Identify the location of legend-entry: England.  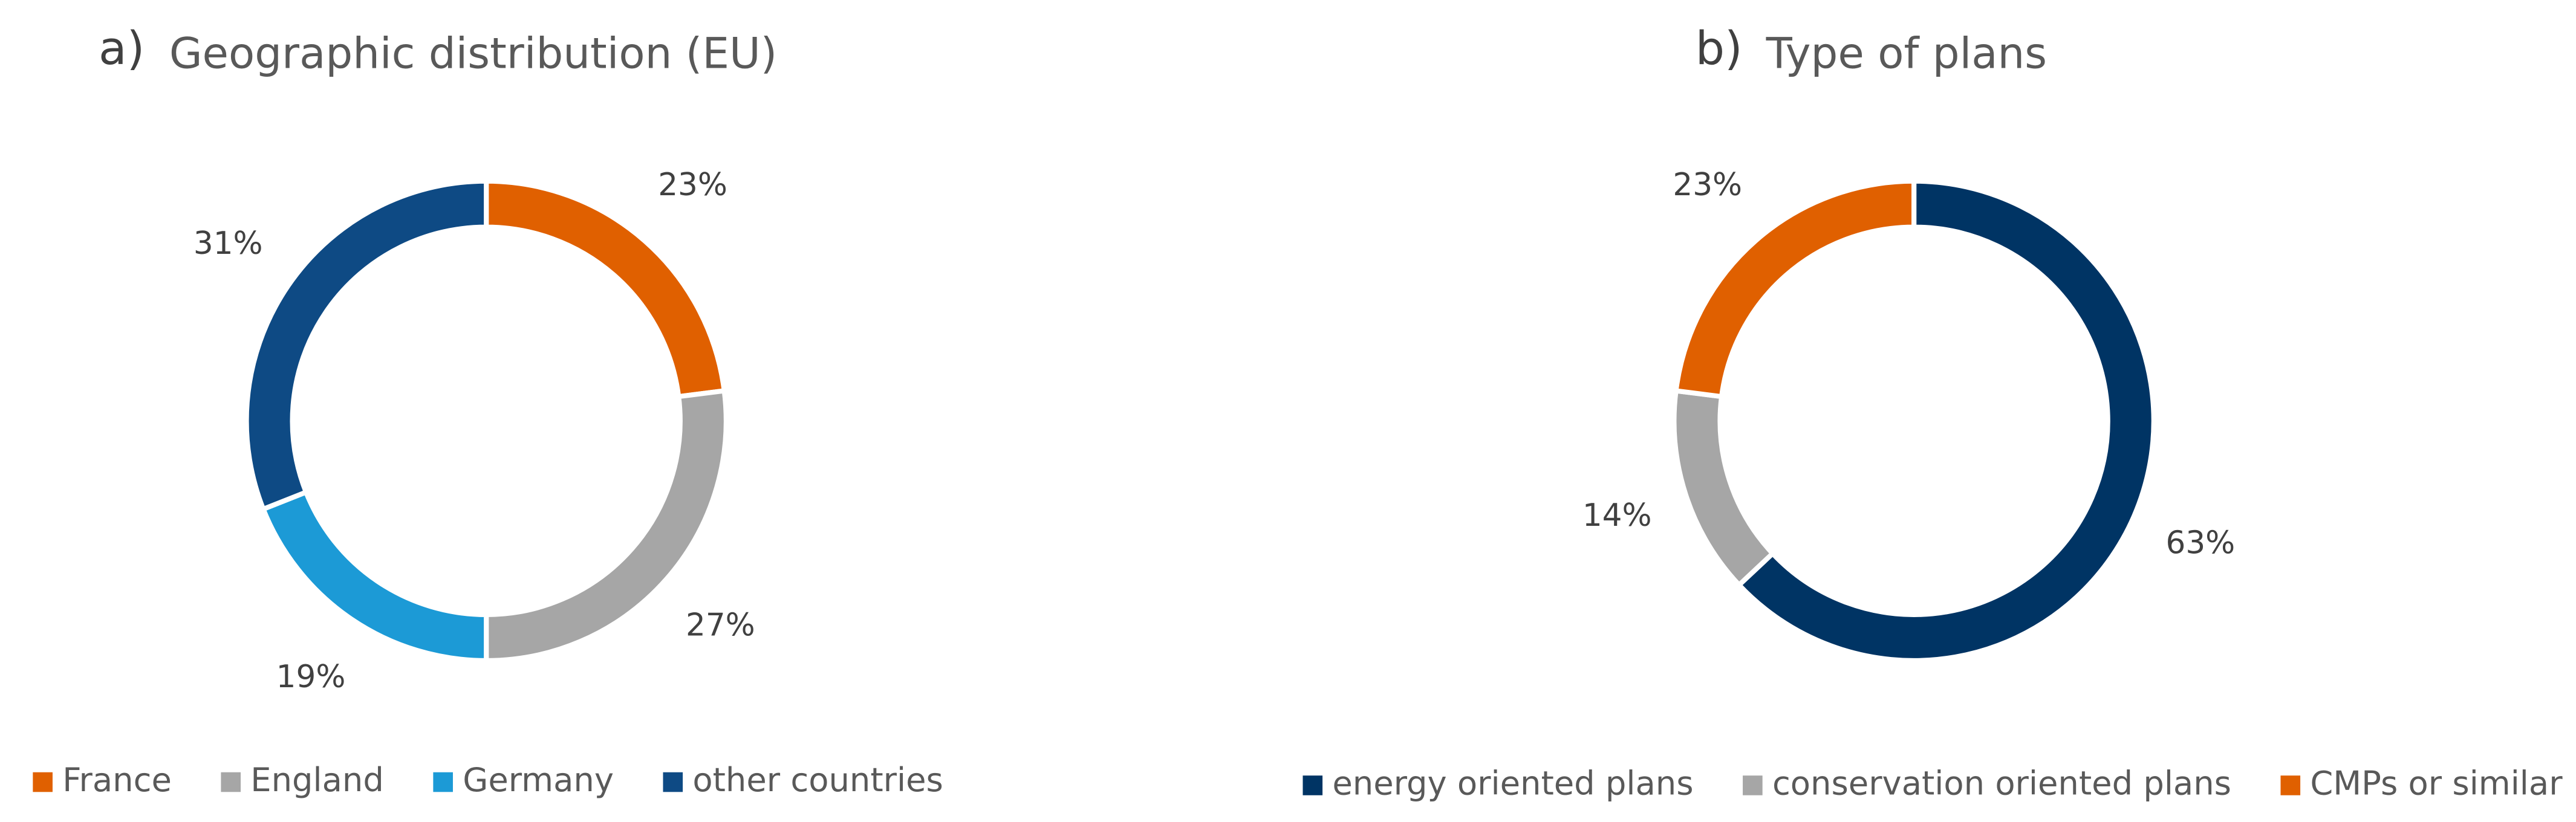
(317, 780).